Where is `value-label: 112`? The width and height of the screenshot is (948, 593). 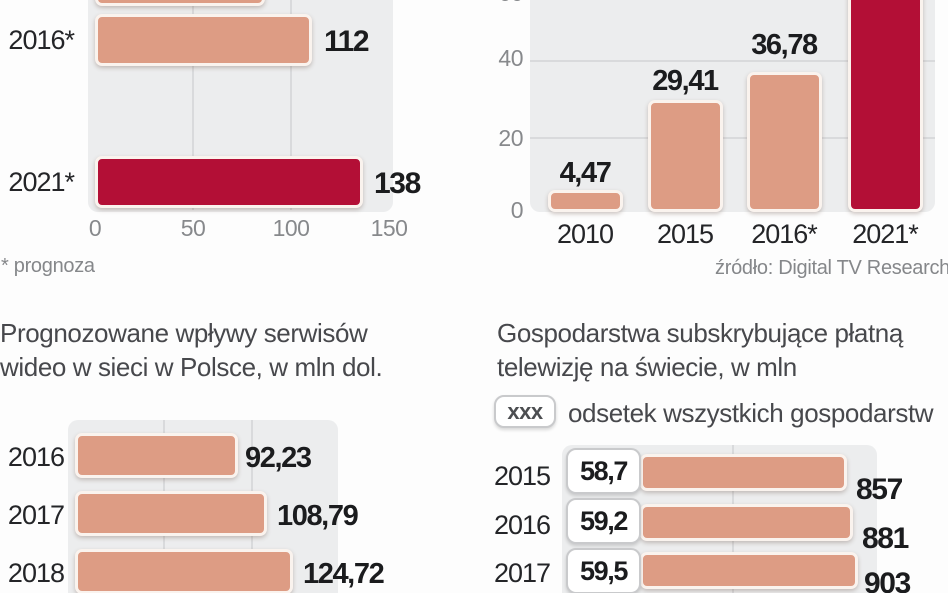 value-label: 112 is located at coordinates (347, 41).